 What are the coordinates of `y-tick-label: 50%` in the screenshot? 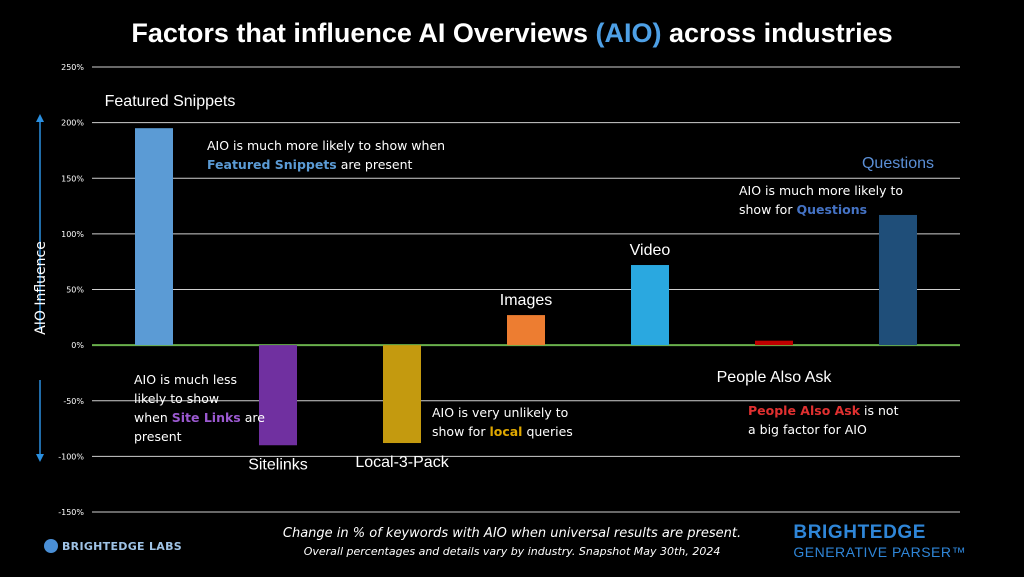 It's located at (75, 290).